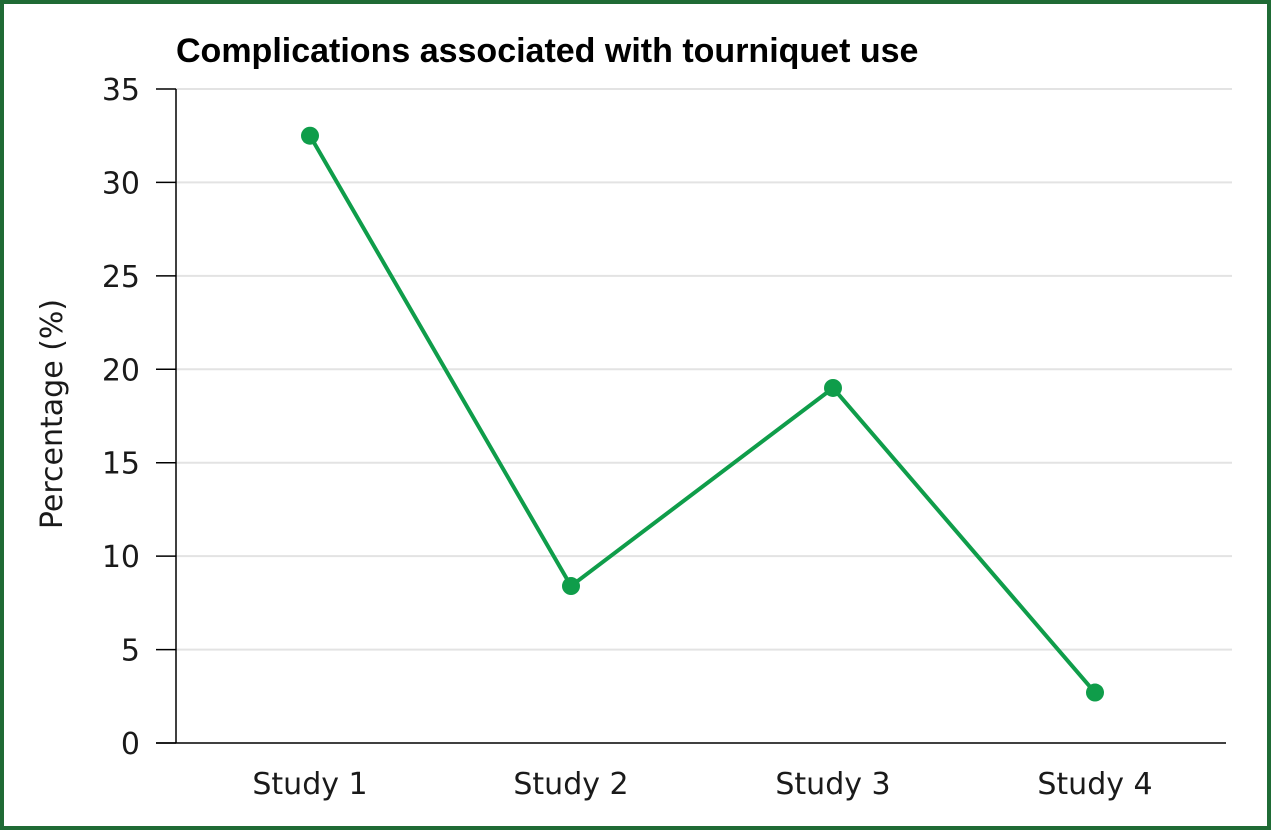 The image size is (1271, 834). What do you see at coordinates (309, 784) in the screenshot?
I see `x-tick-label: Study 1` at bounding box center [309, 784].